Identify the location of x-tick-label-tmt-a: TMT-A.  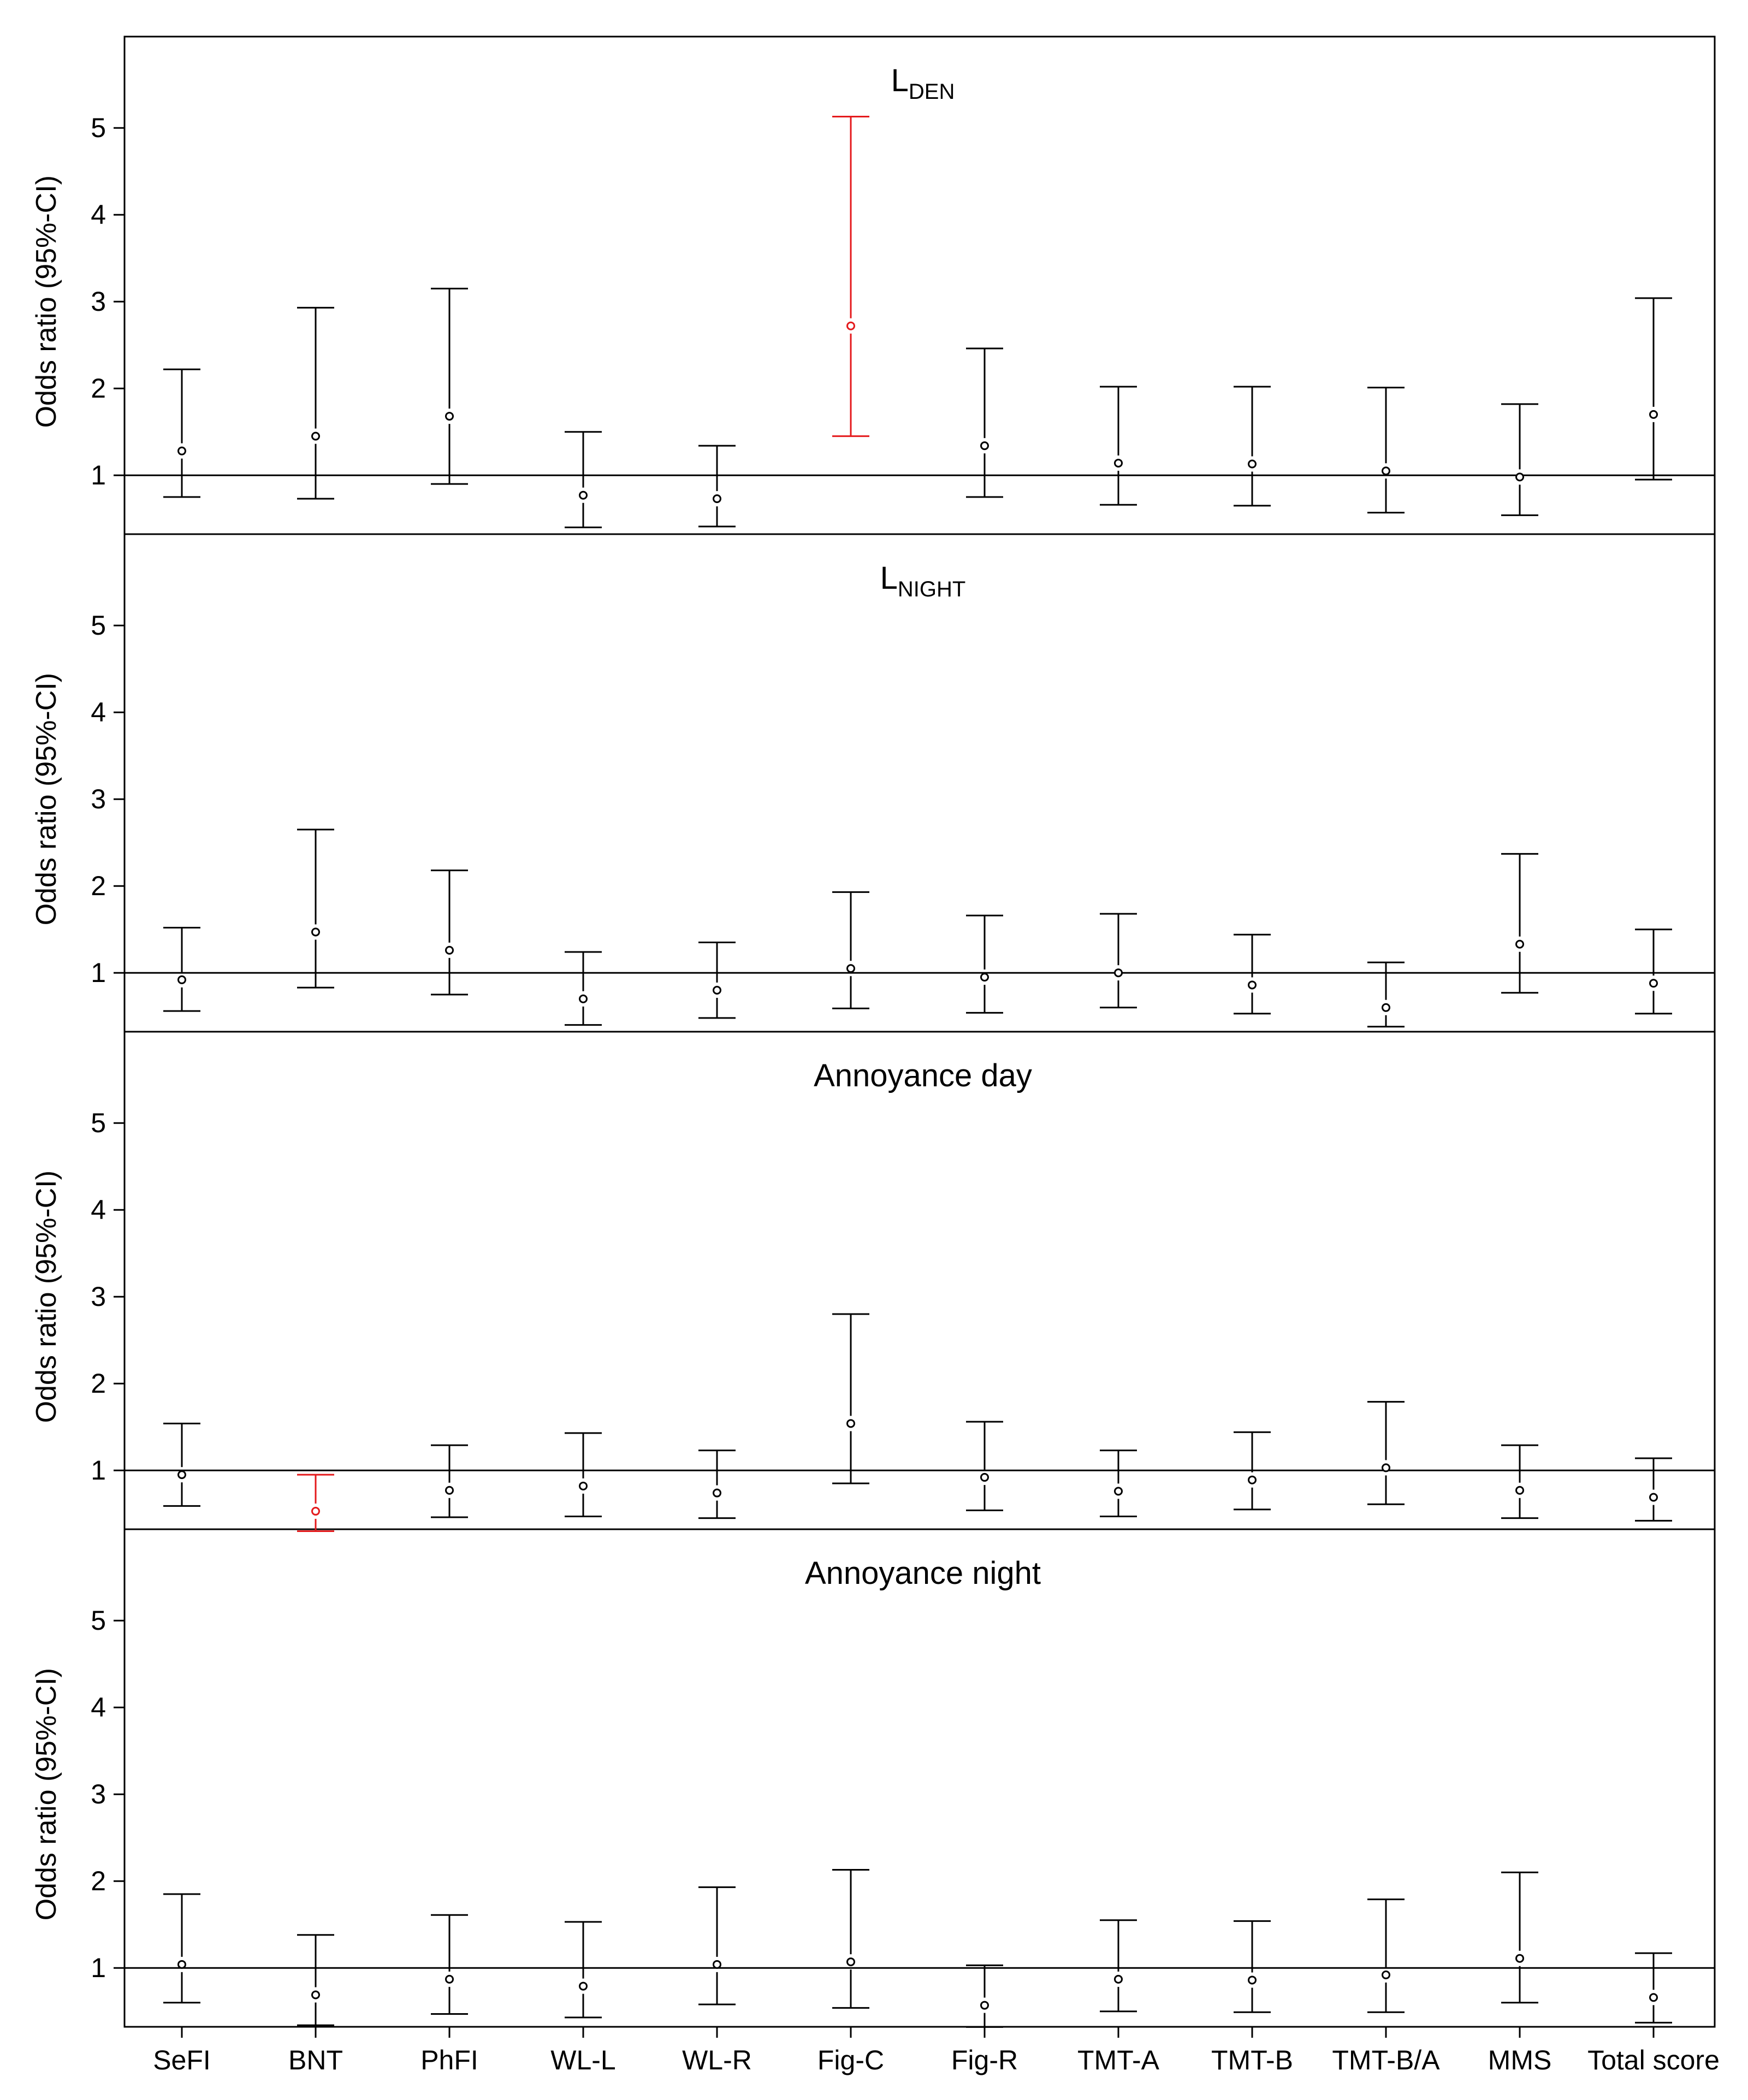
(1118, 2060).